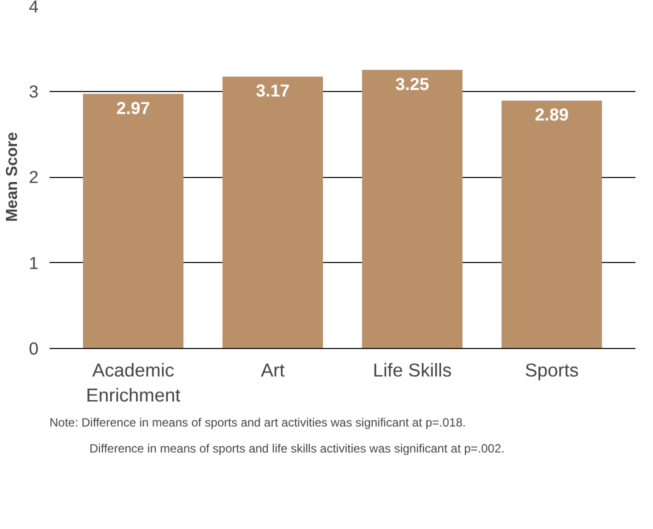  Describe the element at coordinates (412, 370) in the screenshot. I see `x-tick-label: Life Skills` at that location.